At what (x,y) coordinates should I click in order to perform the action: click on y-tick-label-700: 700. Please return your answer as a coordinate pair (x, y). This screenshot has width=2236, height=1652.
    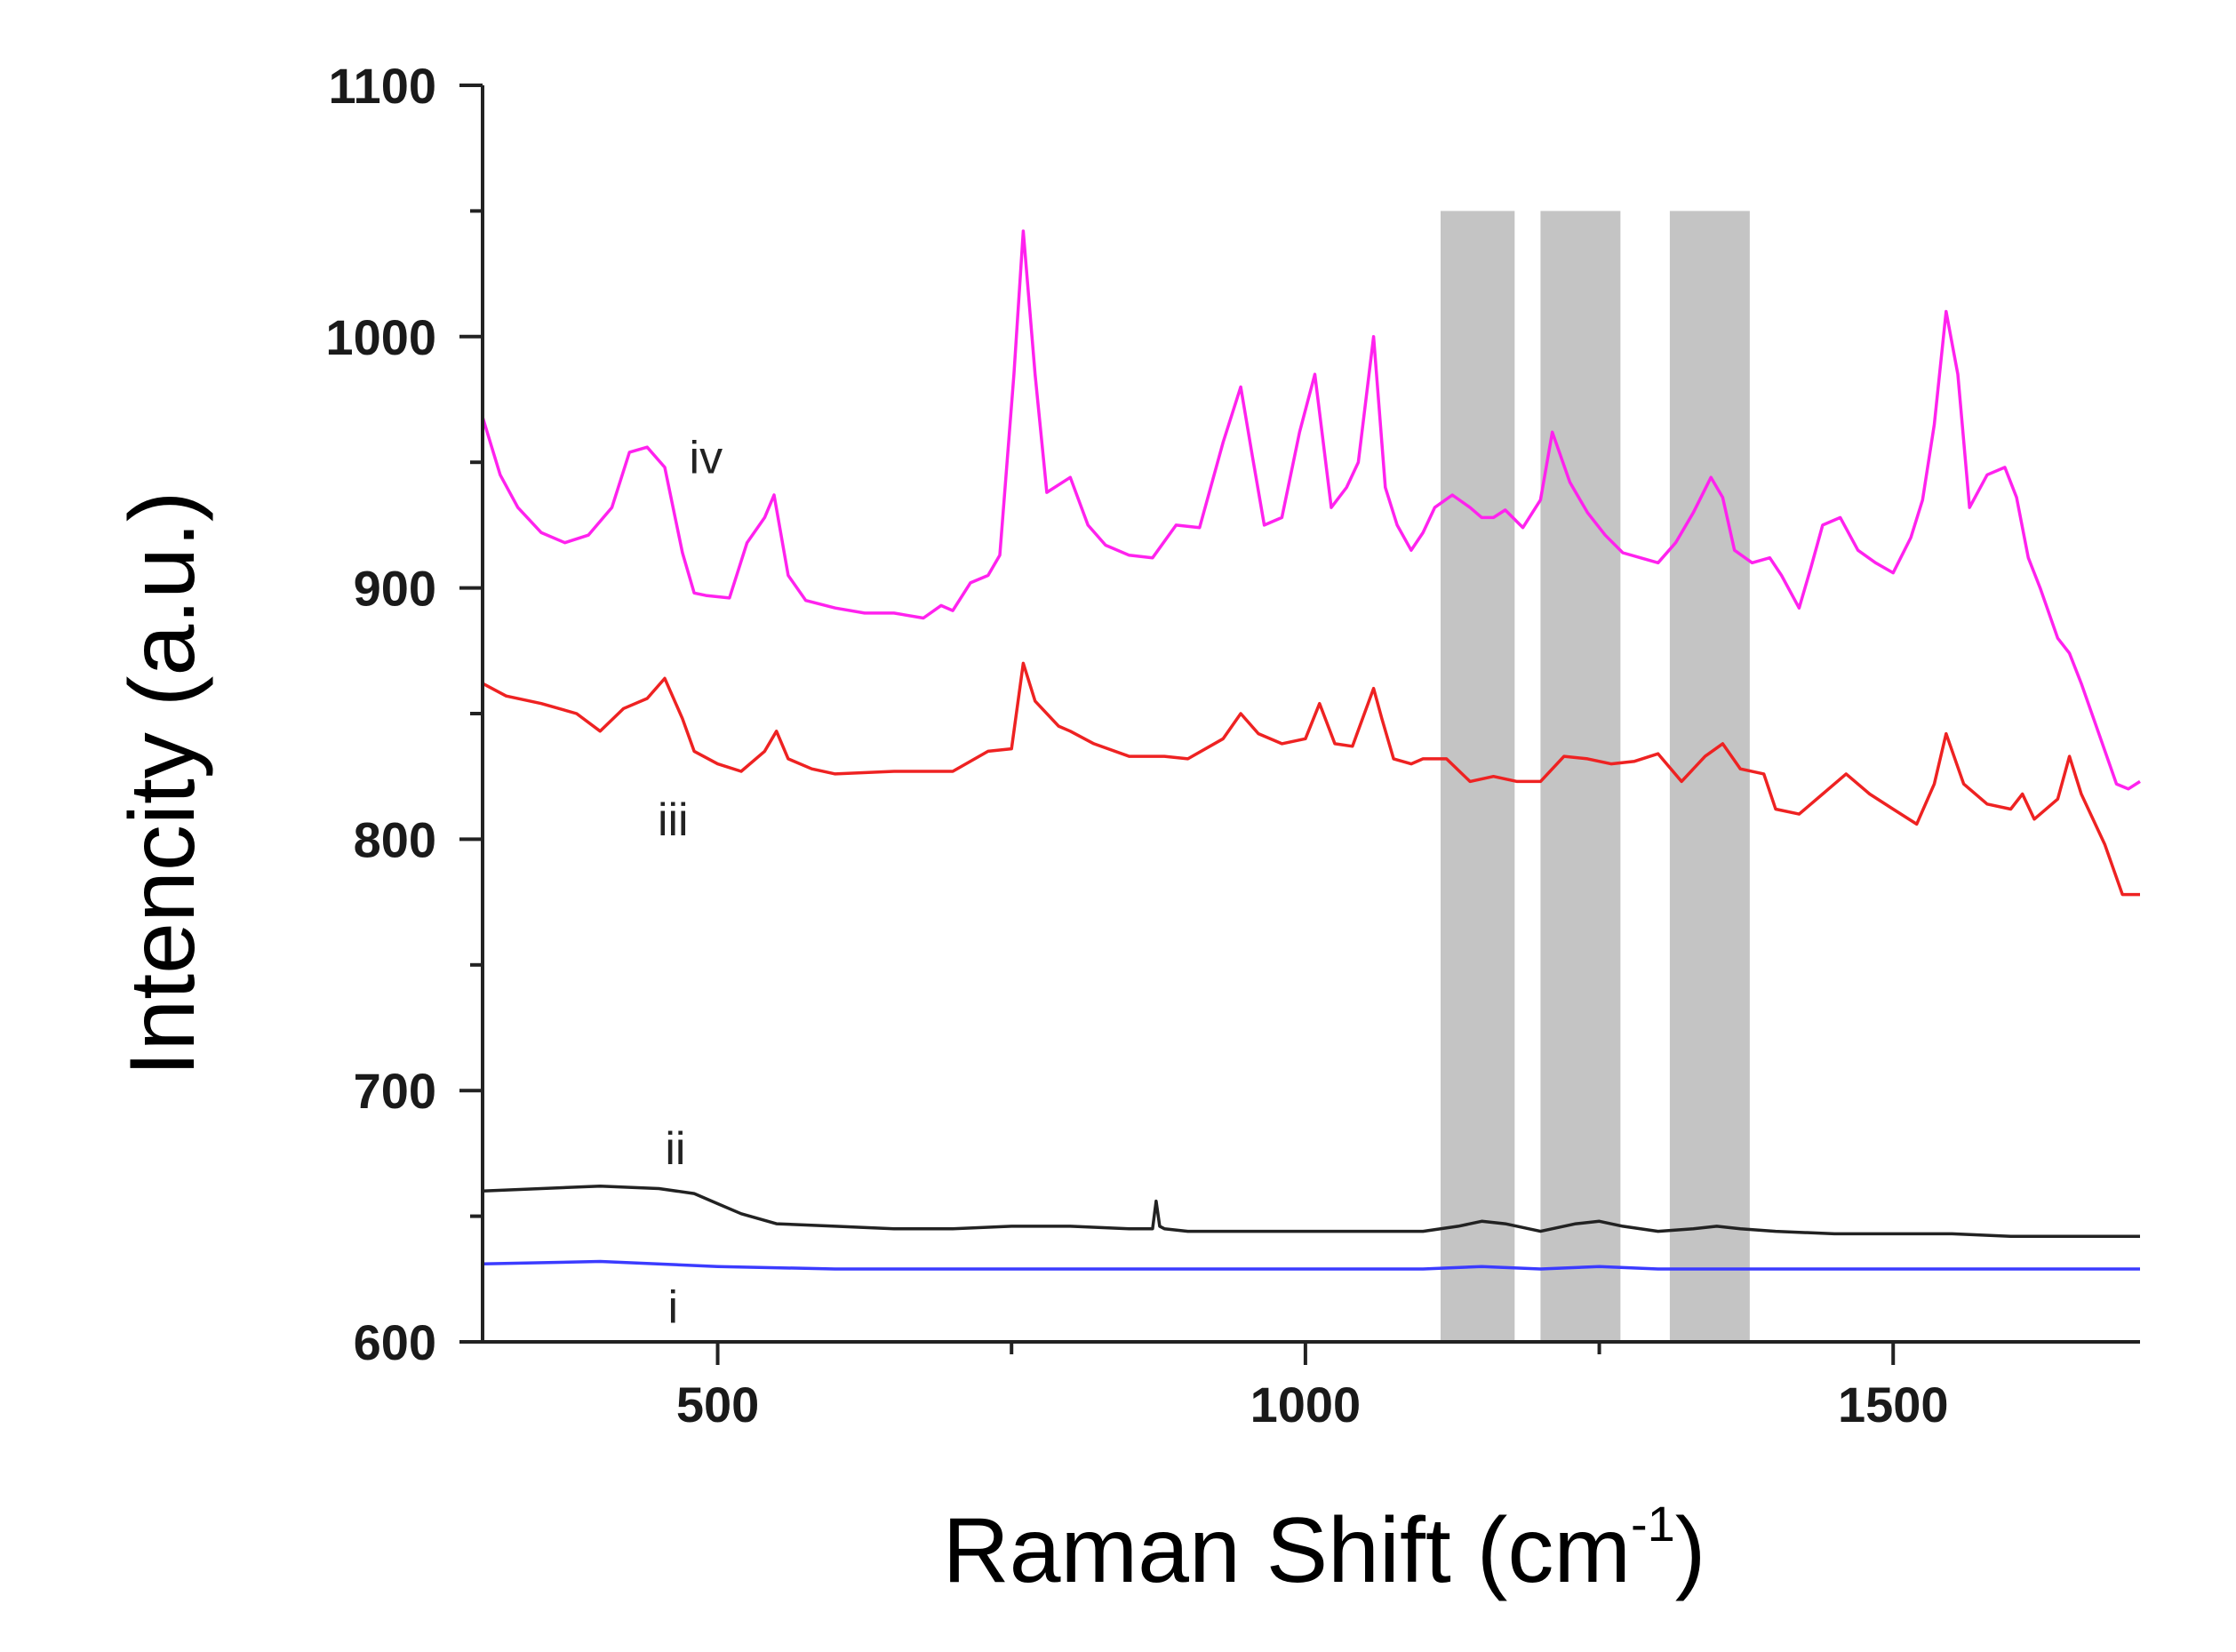
    Looking at the image, I should click on (395, 1091).